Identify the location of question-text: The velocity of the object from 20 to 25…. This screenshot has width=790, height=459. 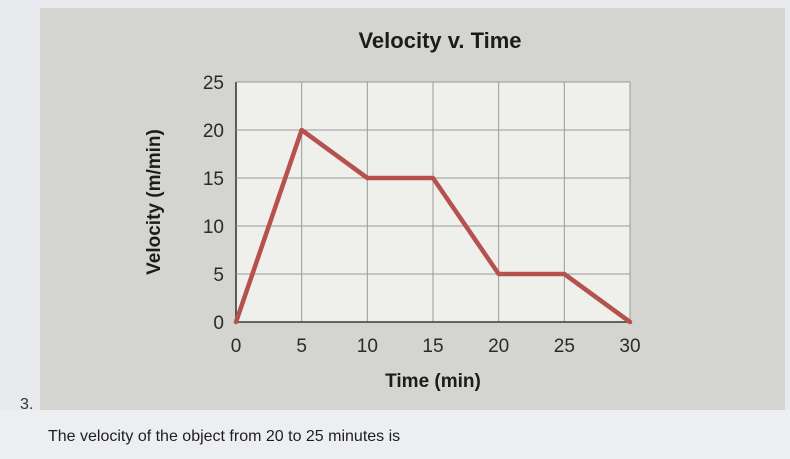
(224, 436).